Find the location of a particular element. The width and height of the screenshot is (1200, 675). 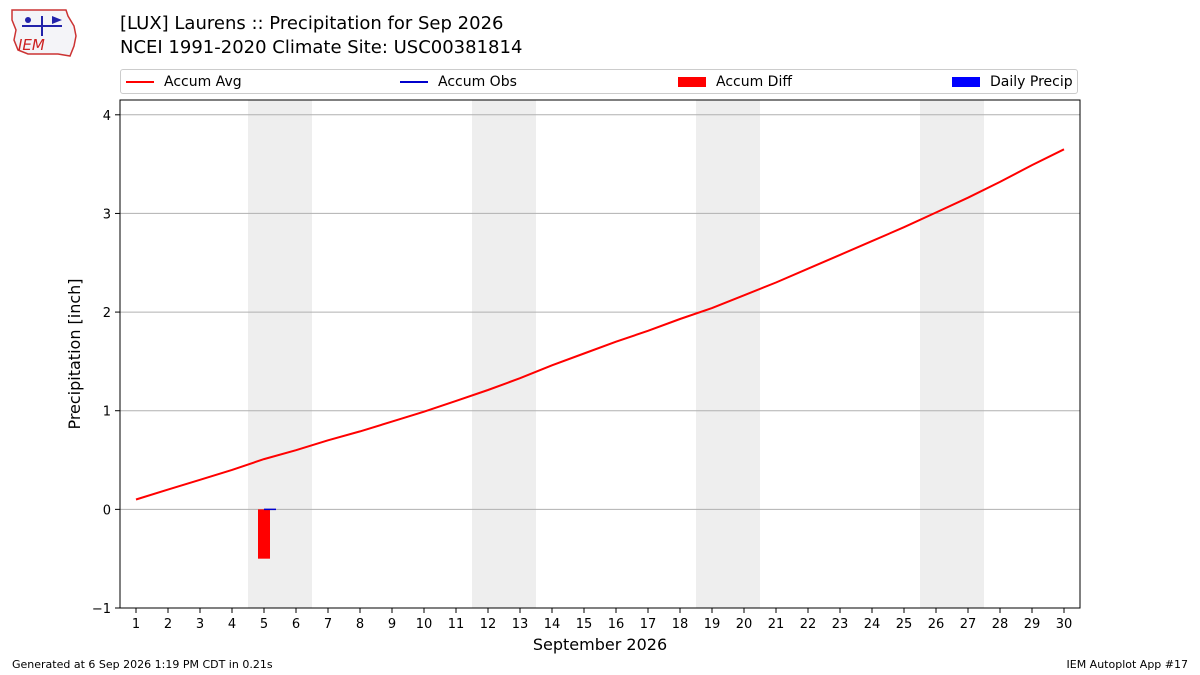

x-tick-label: 3 is located at coordinates (200, 624).